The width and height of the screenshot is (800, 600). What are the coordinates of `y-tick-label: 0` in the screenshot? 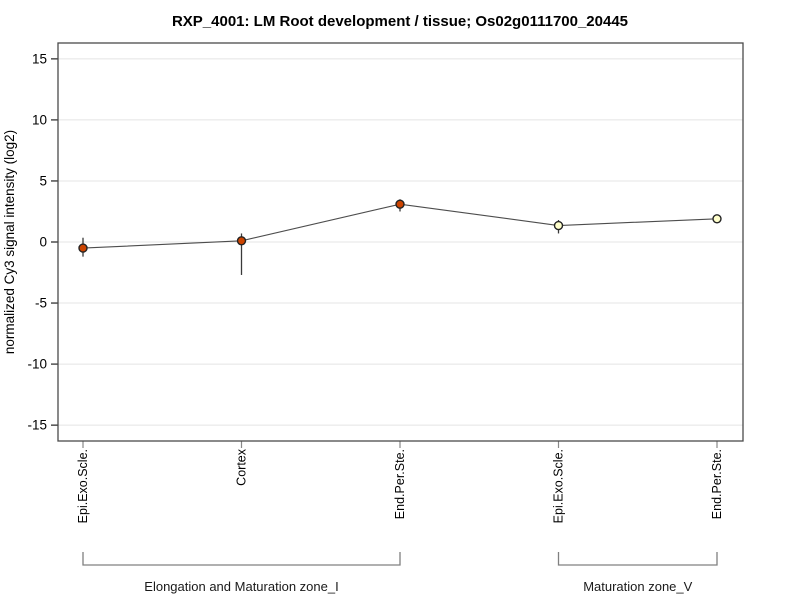 It's located at (43, 242).